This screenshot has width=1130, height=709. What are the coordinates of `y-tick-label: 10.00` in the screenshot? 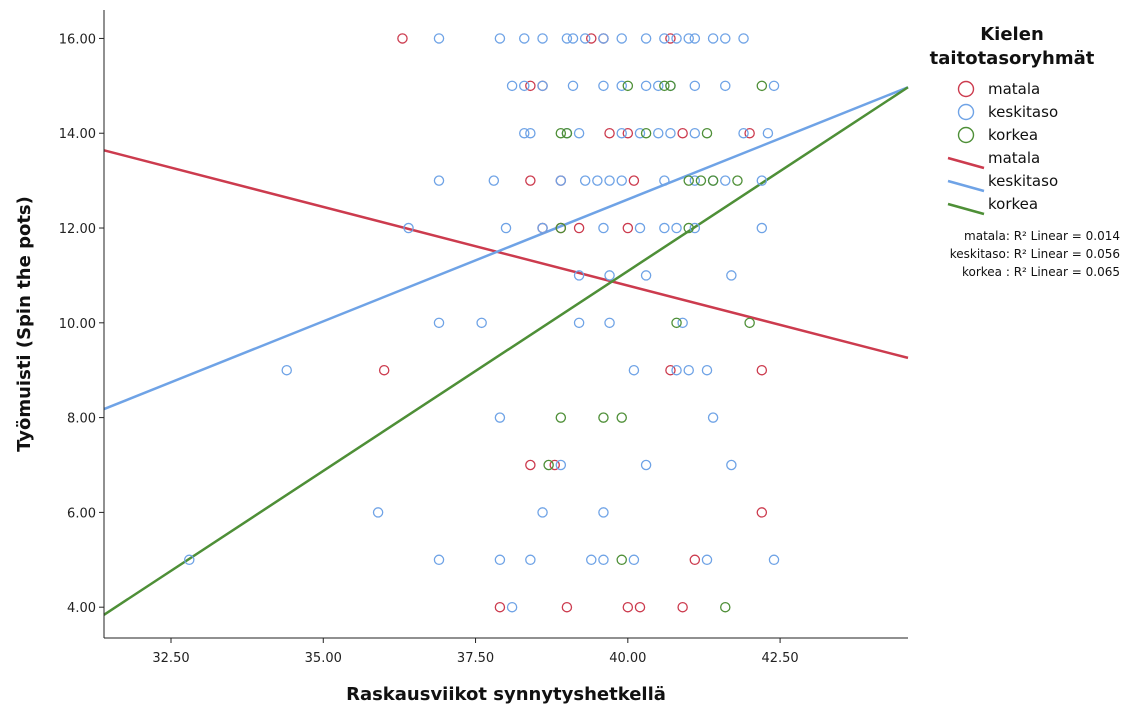 It's located at (77, 324).